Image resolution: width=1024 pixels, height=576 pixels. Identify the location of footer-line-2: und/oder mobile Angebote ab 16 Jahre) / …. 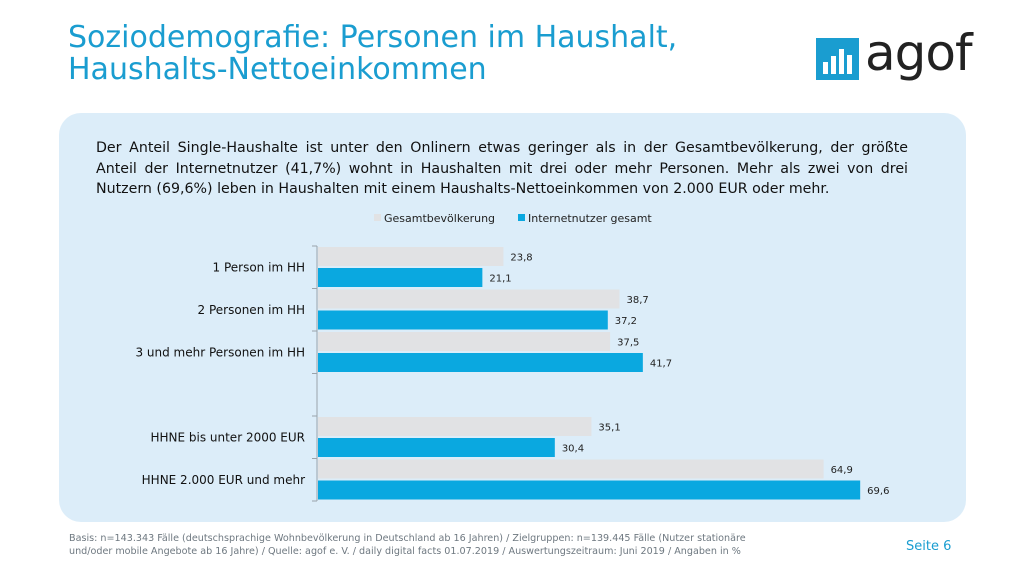
(405, 551).